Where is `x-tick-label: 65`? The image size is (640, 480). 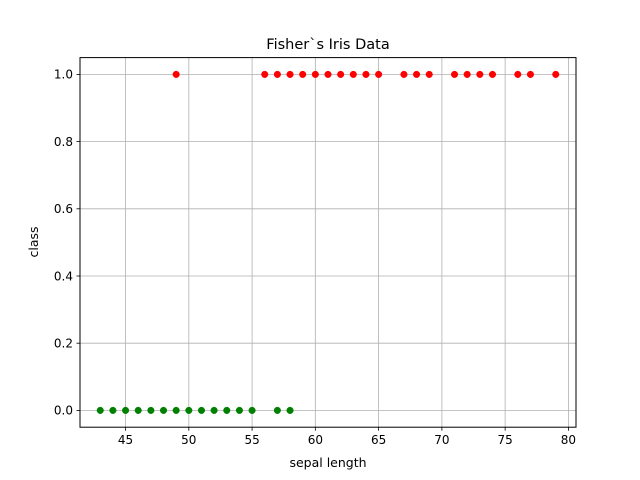
x-tick-label: 65 is located at coordinates (378, 440).